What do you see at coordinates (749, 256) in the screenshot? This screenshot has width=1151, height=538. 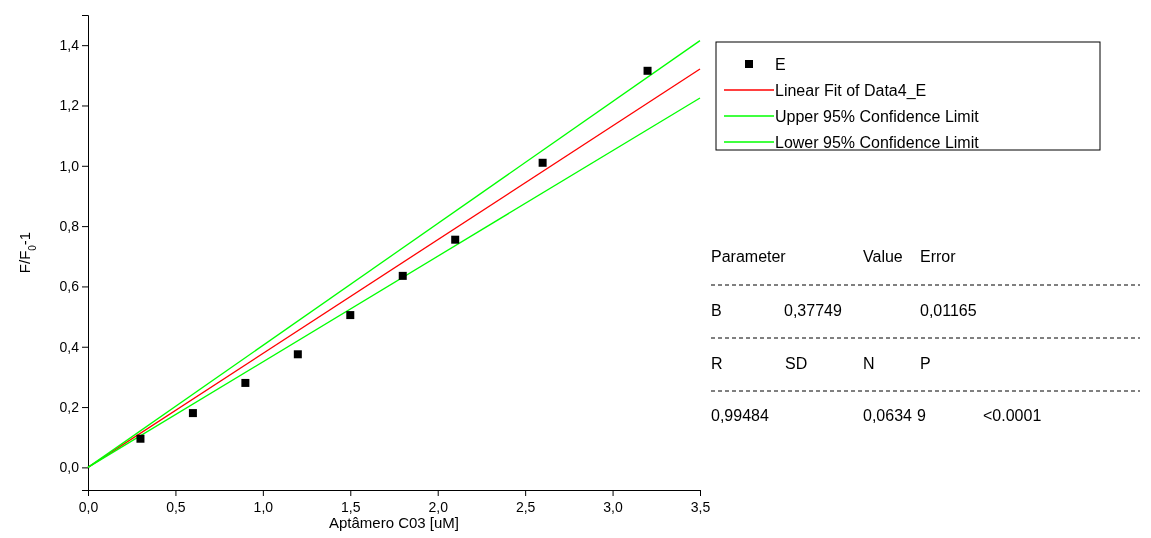 I see `text: Parameter` at bounding box center [749, 256].